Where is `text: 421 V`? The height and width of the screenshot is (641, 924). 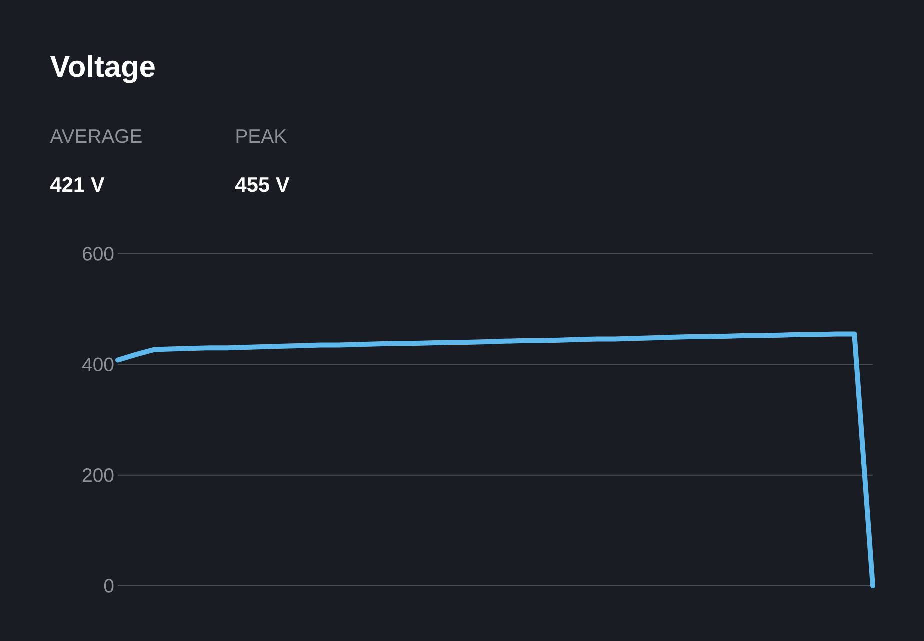
text: 421 V is located at coordinates (77, 184).